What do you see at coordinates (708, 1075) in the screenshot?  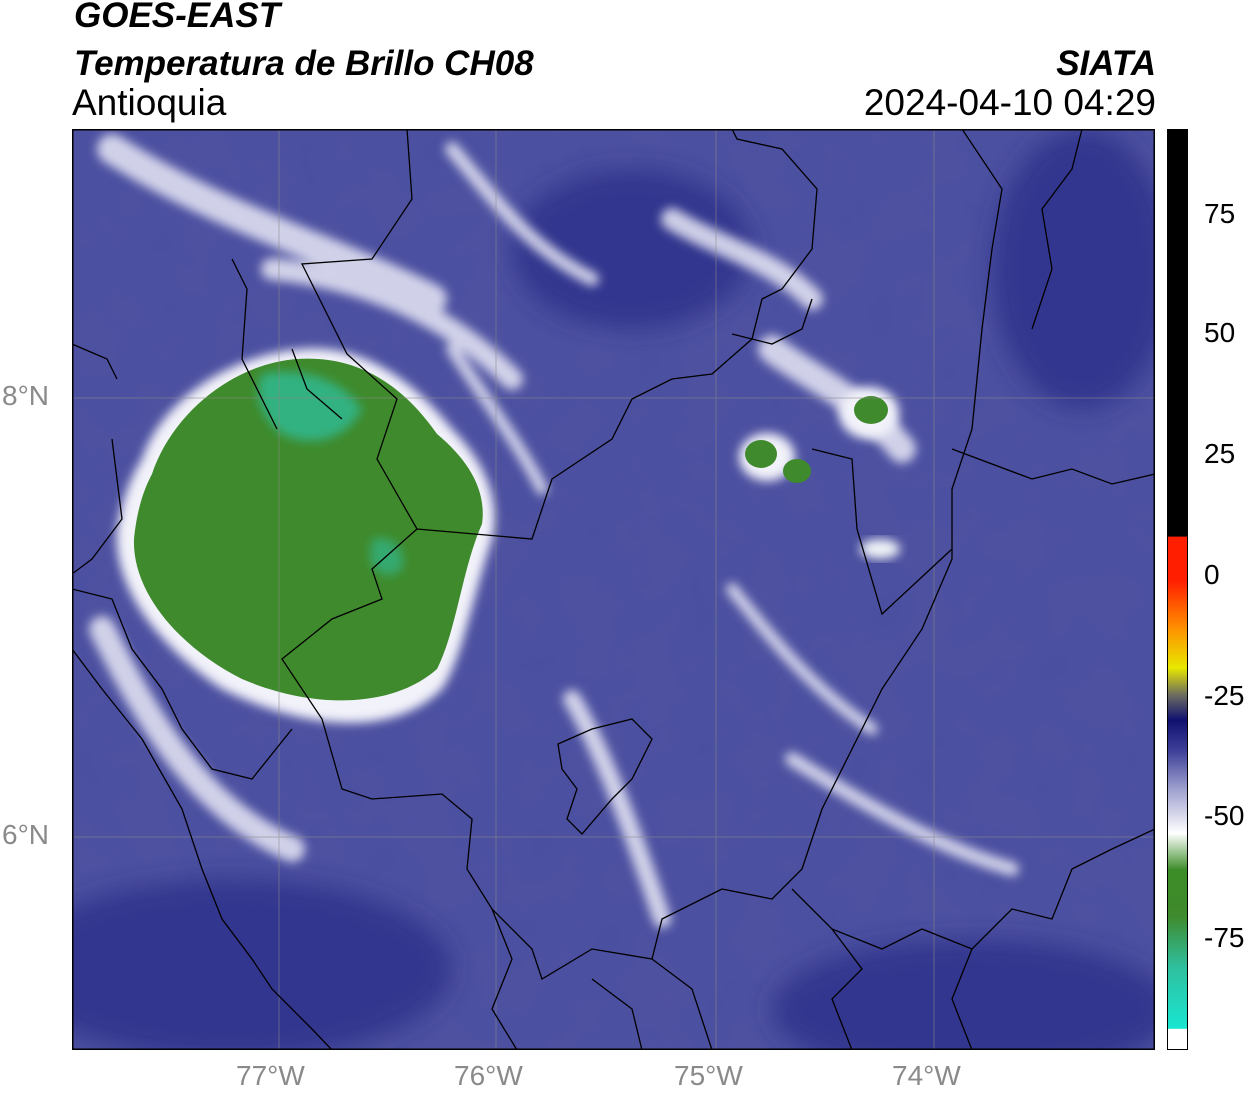 I see `lon-label-75w: 75°W` at bounding box center [708, 1075].